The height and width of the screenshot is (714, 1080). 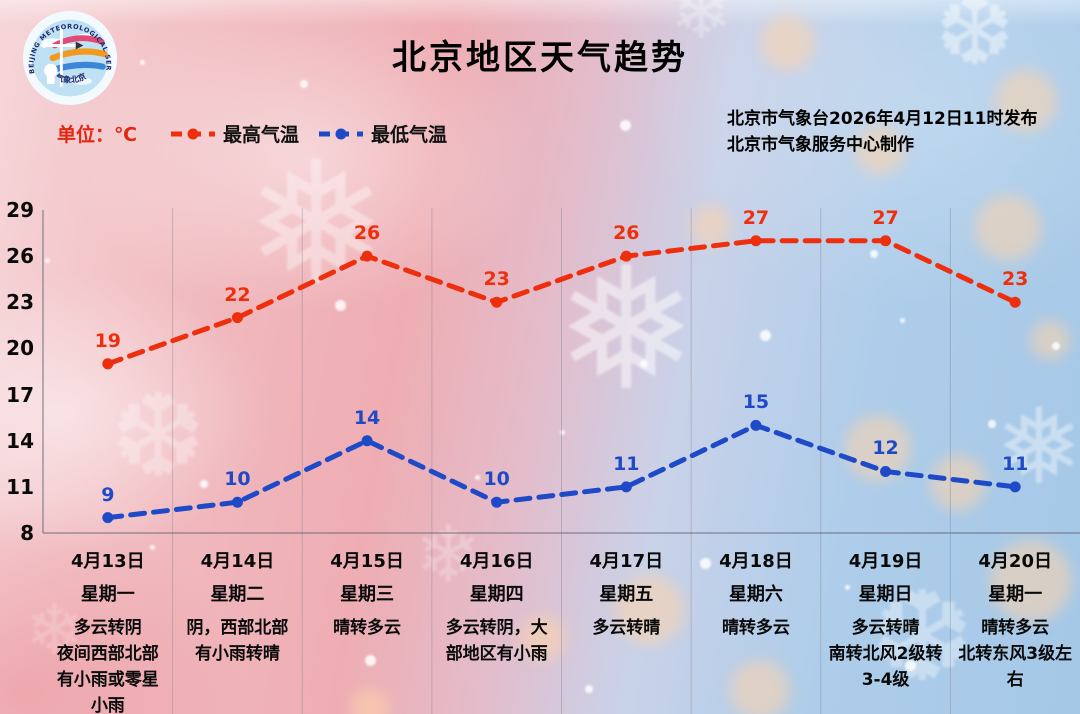 What do you see at coordinates (20, 348) in the screenshot?
I see `y-axis-tick: 20` at bounding box center [20, 348].